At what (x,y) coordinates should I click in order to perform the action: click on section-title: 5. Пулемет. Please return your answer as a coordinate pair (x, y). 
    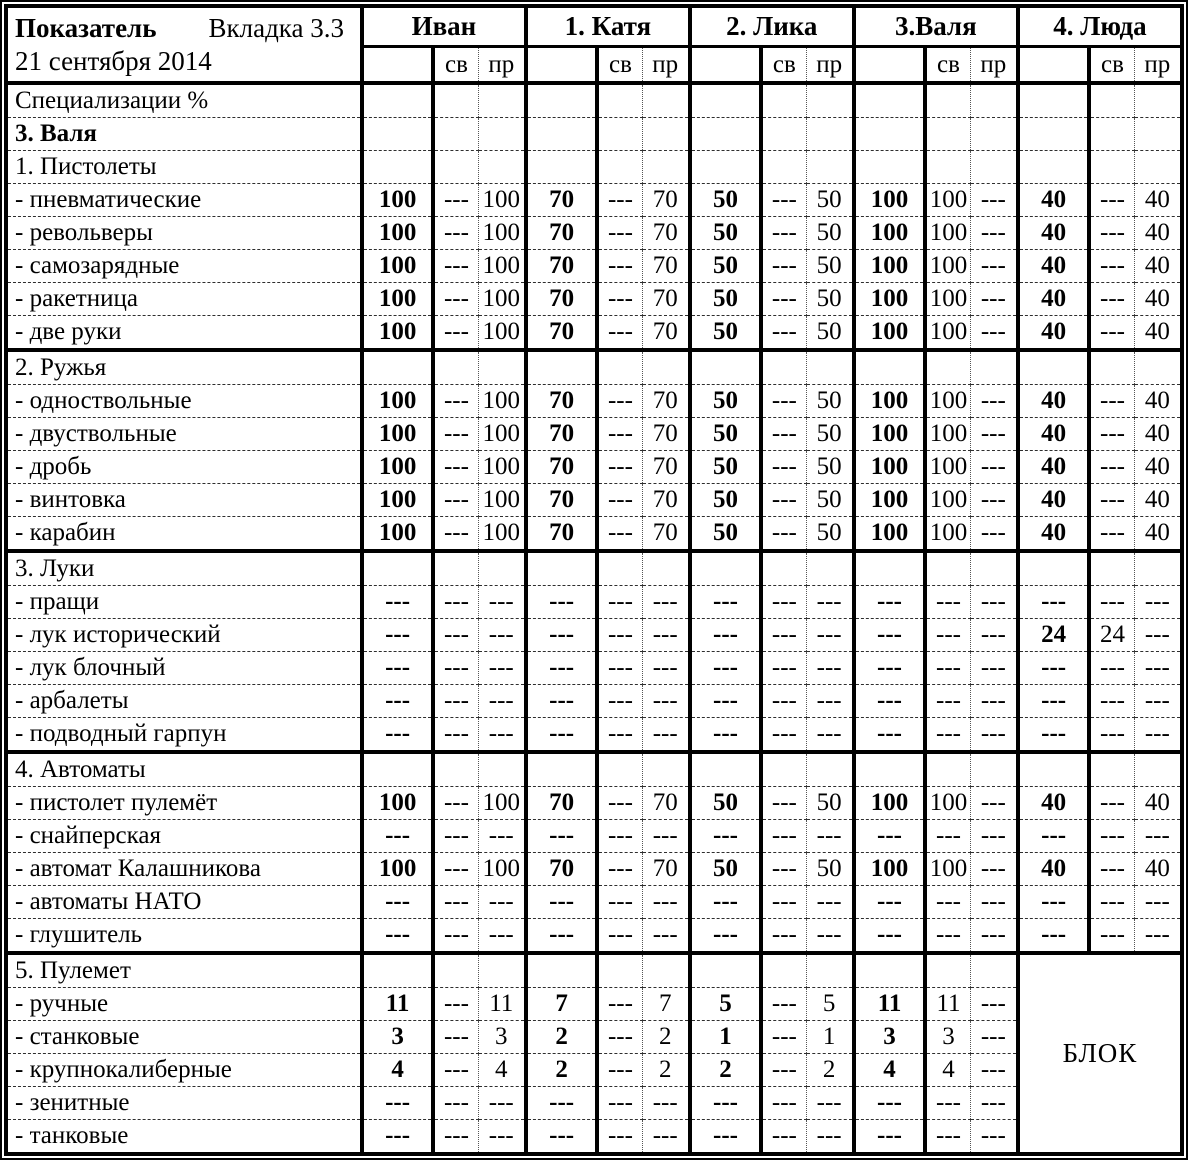
    Looking at the image, I should click on (185, 969).